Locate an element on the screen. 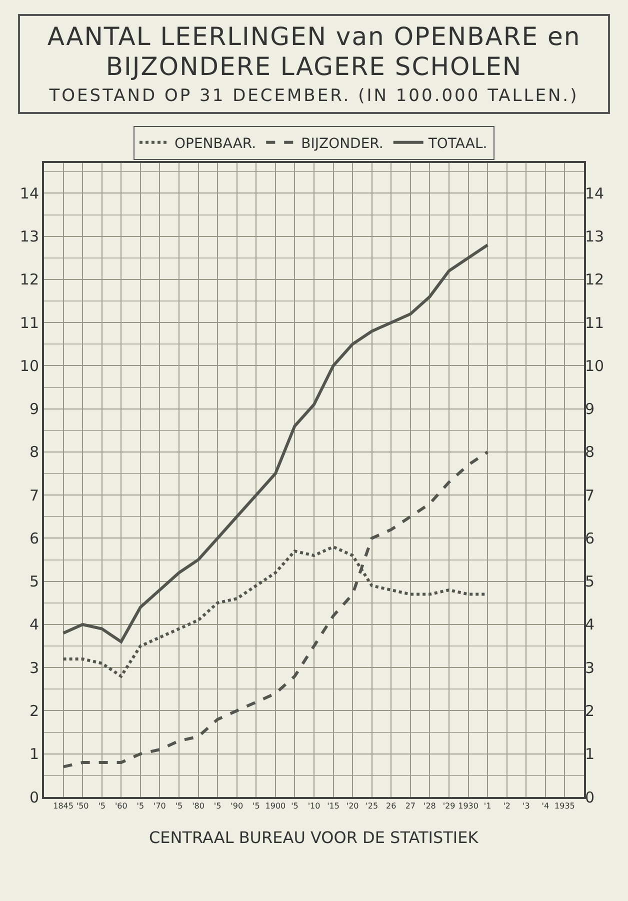 This screenshot has height=901, width=628. x-tick-label: '60 is located at coordinates (121, 806).